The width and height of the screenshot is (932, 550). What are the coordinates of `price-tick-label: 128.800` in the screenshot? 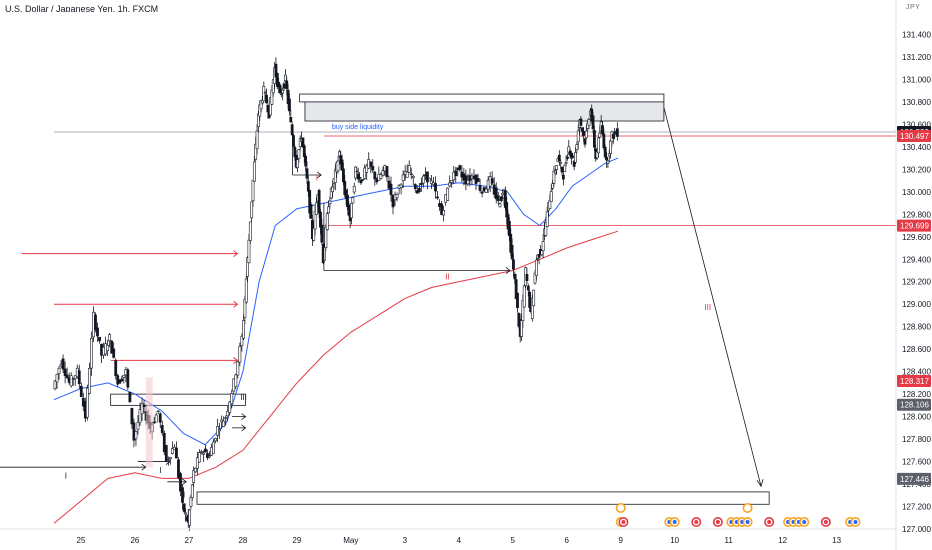 It's located at (916, 327).